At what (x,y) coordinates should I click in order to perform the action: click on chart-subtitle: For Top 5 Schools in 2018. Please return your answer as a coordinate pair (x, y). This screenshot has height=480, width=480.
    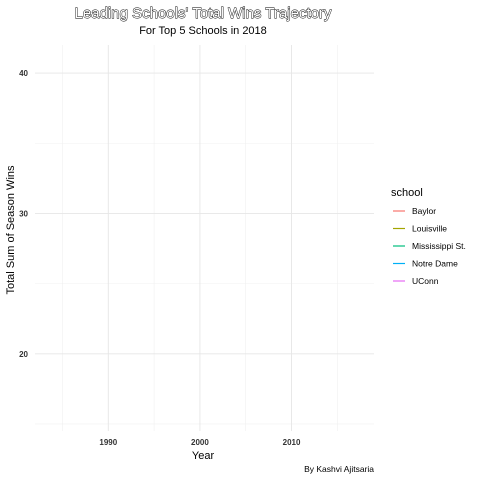
    Looking at the image, I should click on (203, 31).